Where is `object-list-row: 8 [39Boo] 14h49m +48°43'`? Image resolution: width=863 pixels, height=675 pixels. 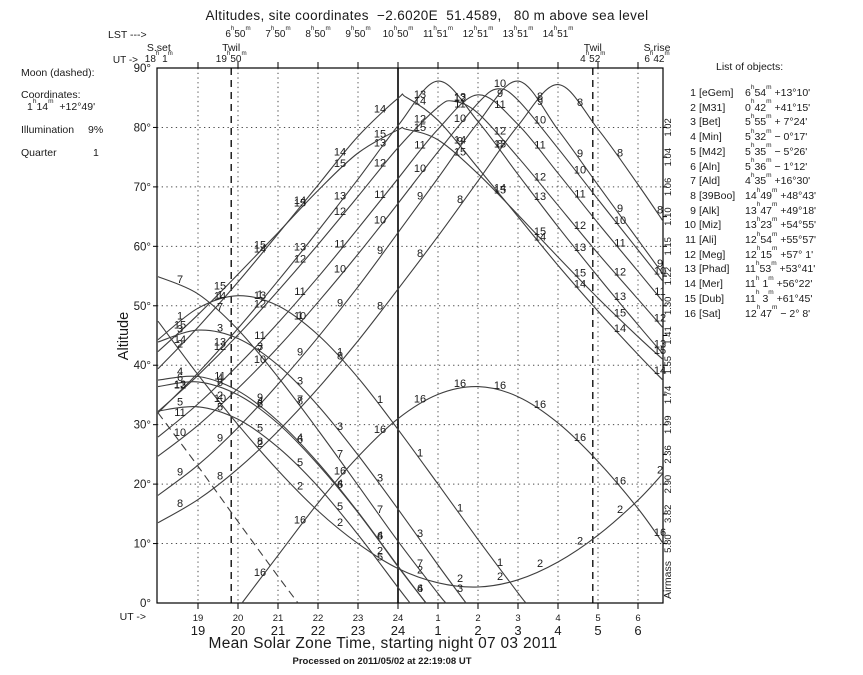 object-list-row: 8 [39Boo] 14h49m +48°43' is located at coordinates (746, 195).